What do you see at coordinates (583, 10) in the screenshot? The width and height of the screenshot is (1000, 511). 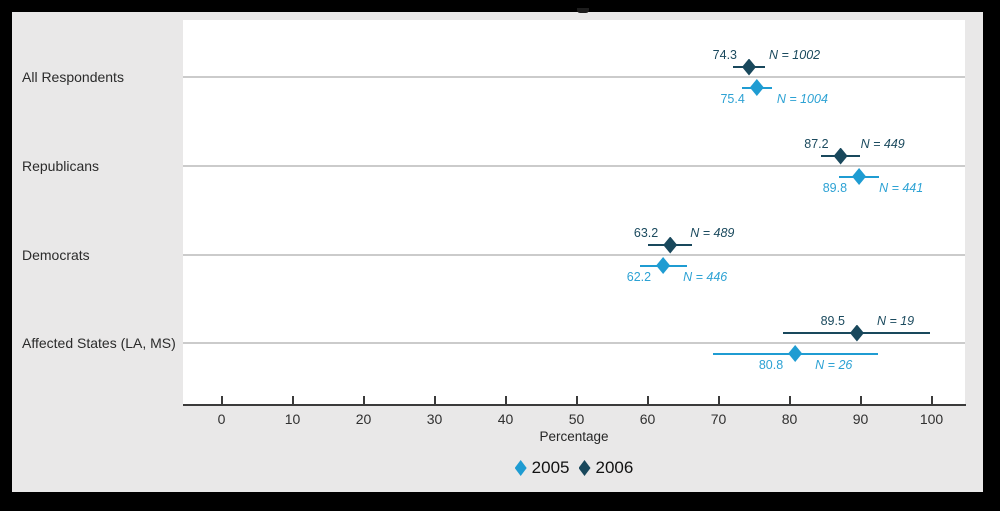 I see `cropped-title-fragment` at bounding box center [583, 10].